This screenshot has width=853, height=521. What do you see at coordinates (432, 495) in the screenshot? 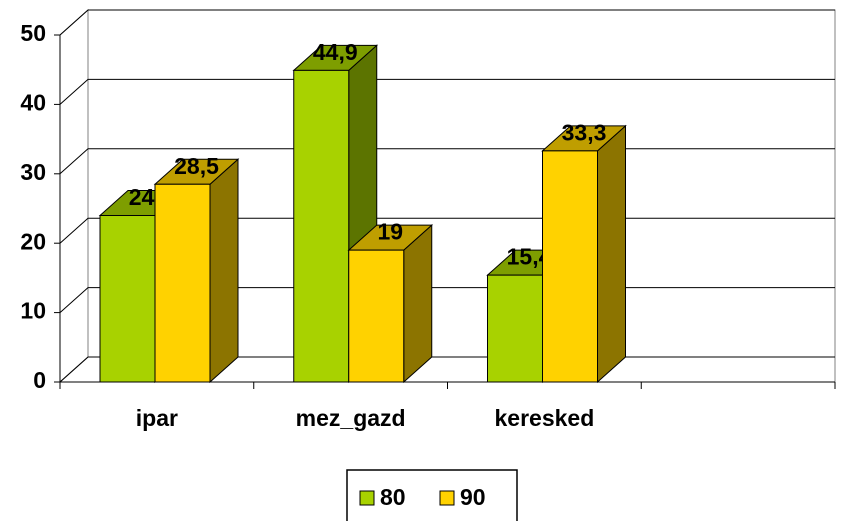
I see `legend-box` at bounding box center [432, 495].